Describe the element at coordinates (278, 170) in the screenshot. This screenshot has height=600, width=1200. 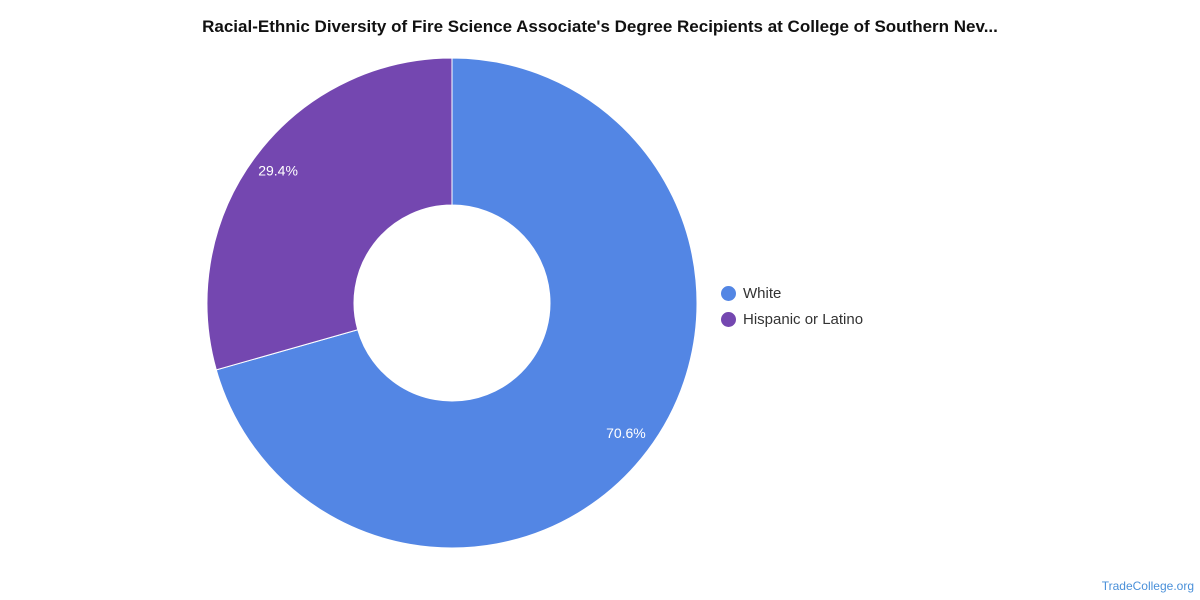
I see `slice-label-hispanic-or-latino: 29.4%` at that location.